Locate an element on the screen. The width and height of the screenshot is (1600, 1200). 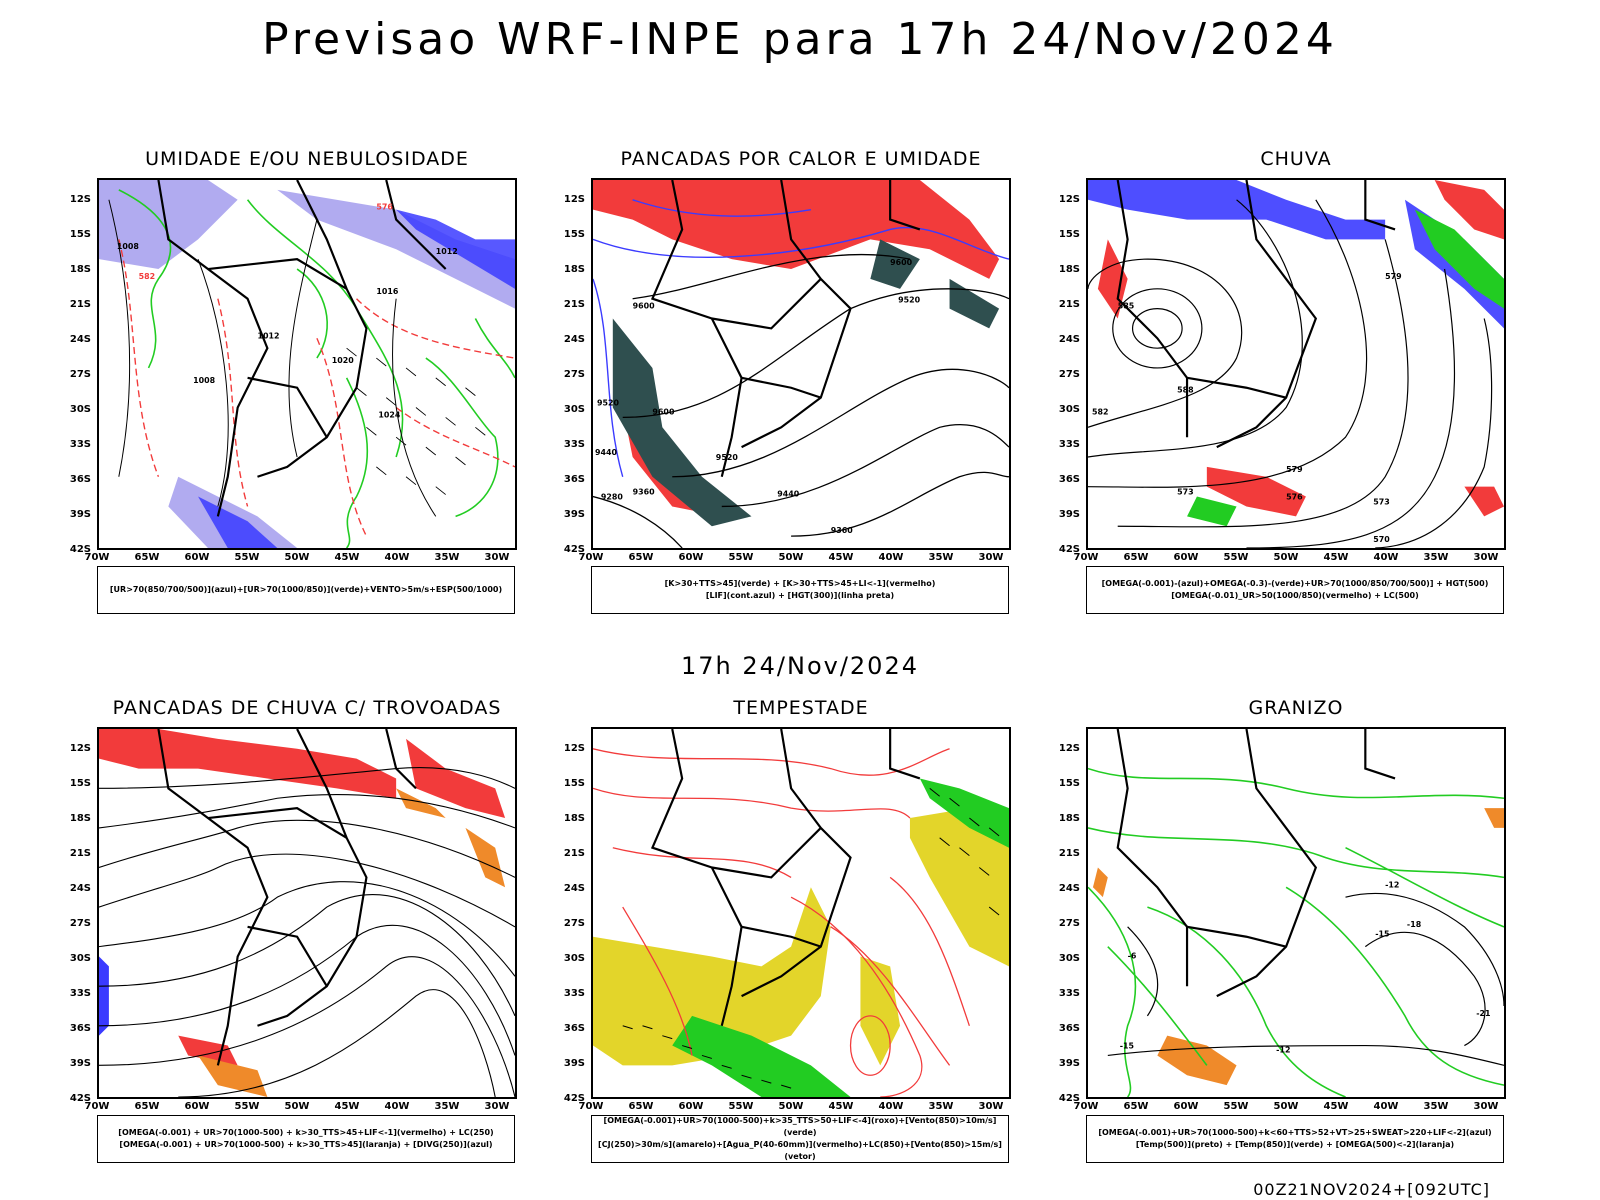
green-wind-area is located at coordinates (840, 937).